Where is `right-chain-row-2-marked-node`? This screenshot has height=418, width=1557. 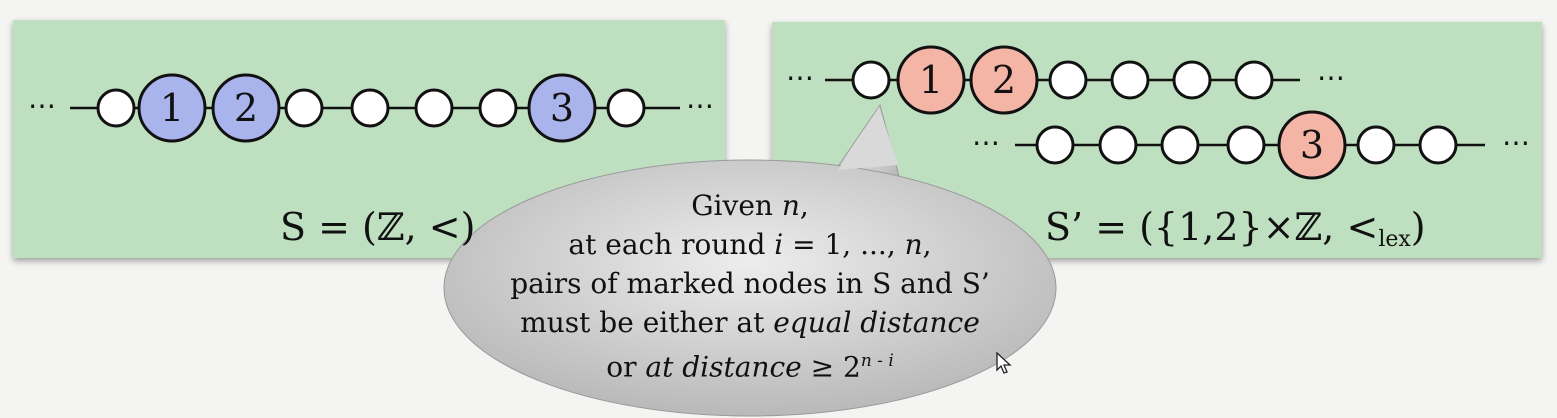
right-chain-row-2-marked-node is located at coordinates (1312, 145).